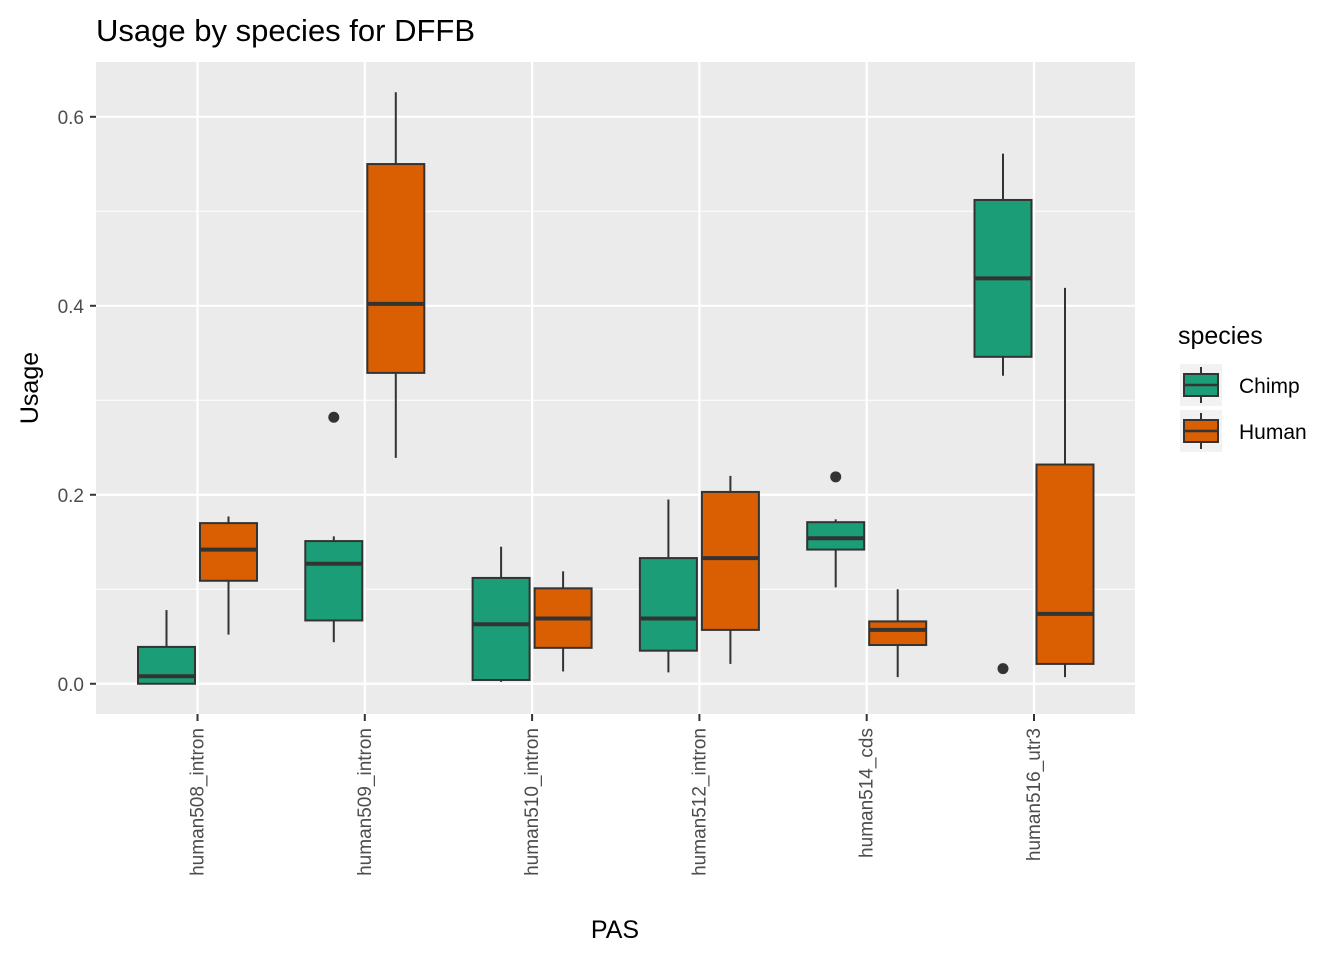 The height and width of the screenshot is (960, 1344). What do you see at coordinates (198, 802) in the screenshot?
I see `x-tick-label: human508_intron` at bounding box center [198, 802].